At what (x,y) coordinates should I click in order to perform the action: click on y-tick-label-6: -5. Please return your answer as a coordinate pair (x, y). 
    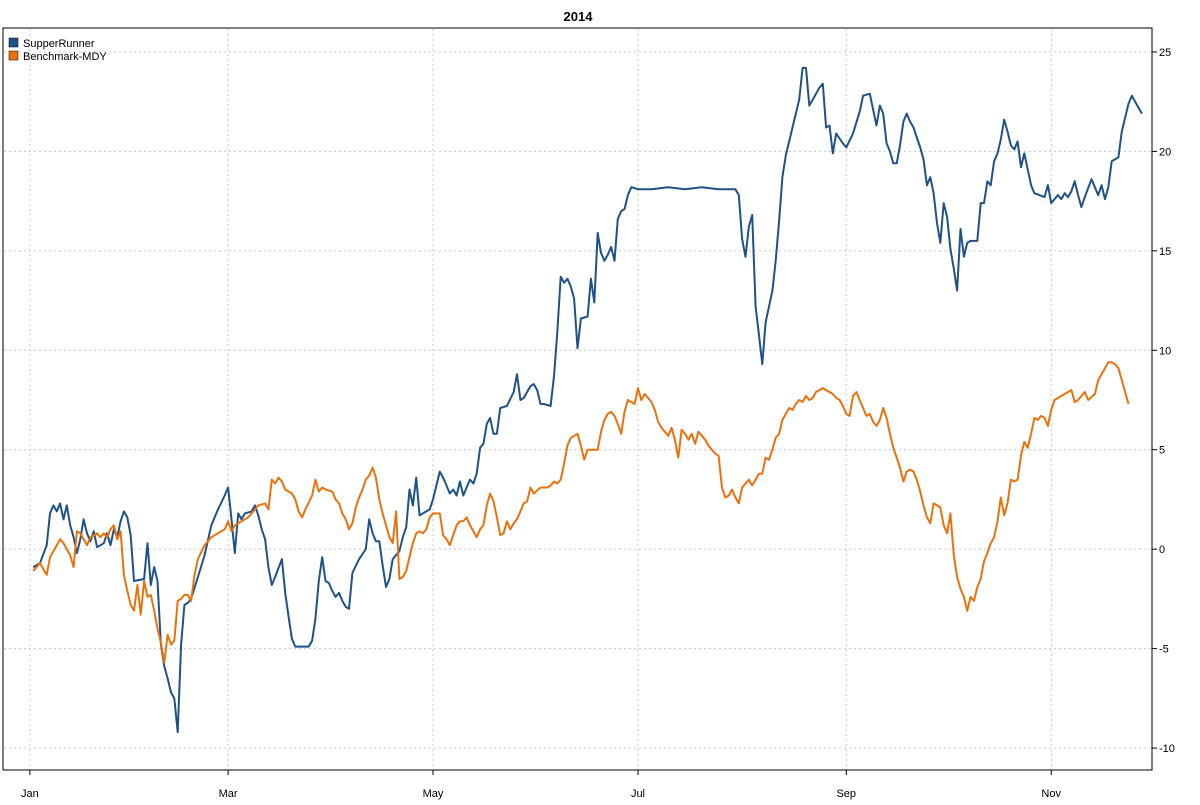
    Looking at the image, I should click on (1164, 650).